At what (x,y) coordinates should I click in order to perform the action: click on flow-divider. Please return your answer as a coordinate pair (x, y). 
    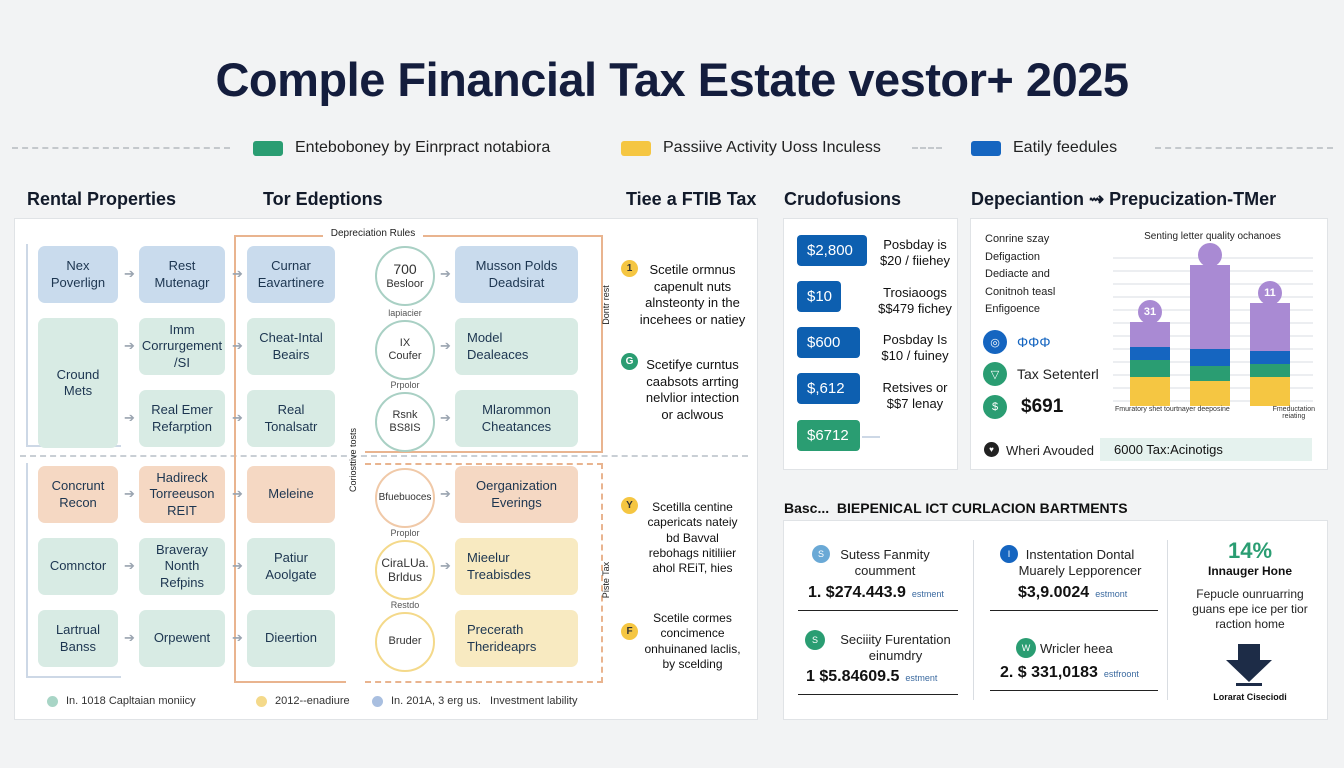
    Looking at the image, I should click on (384, 456).